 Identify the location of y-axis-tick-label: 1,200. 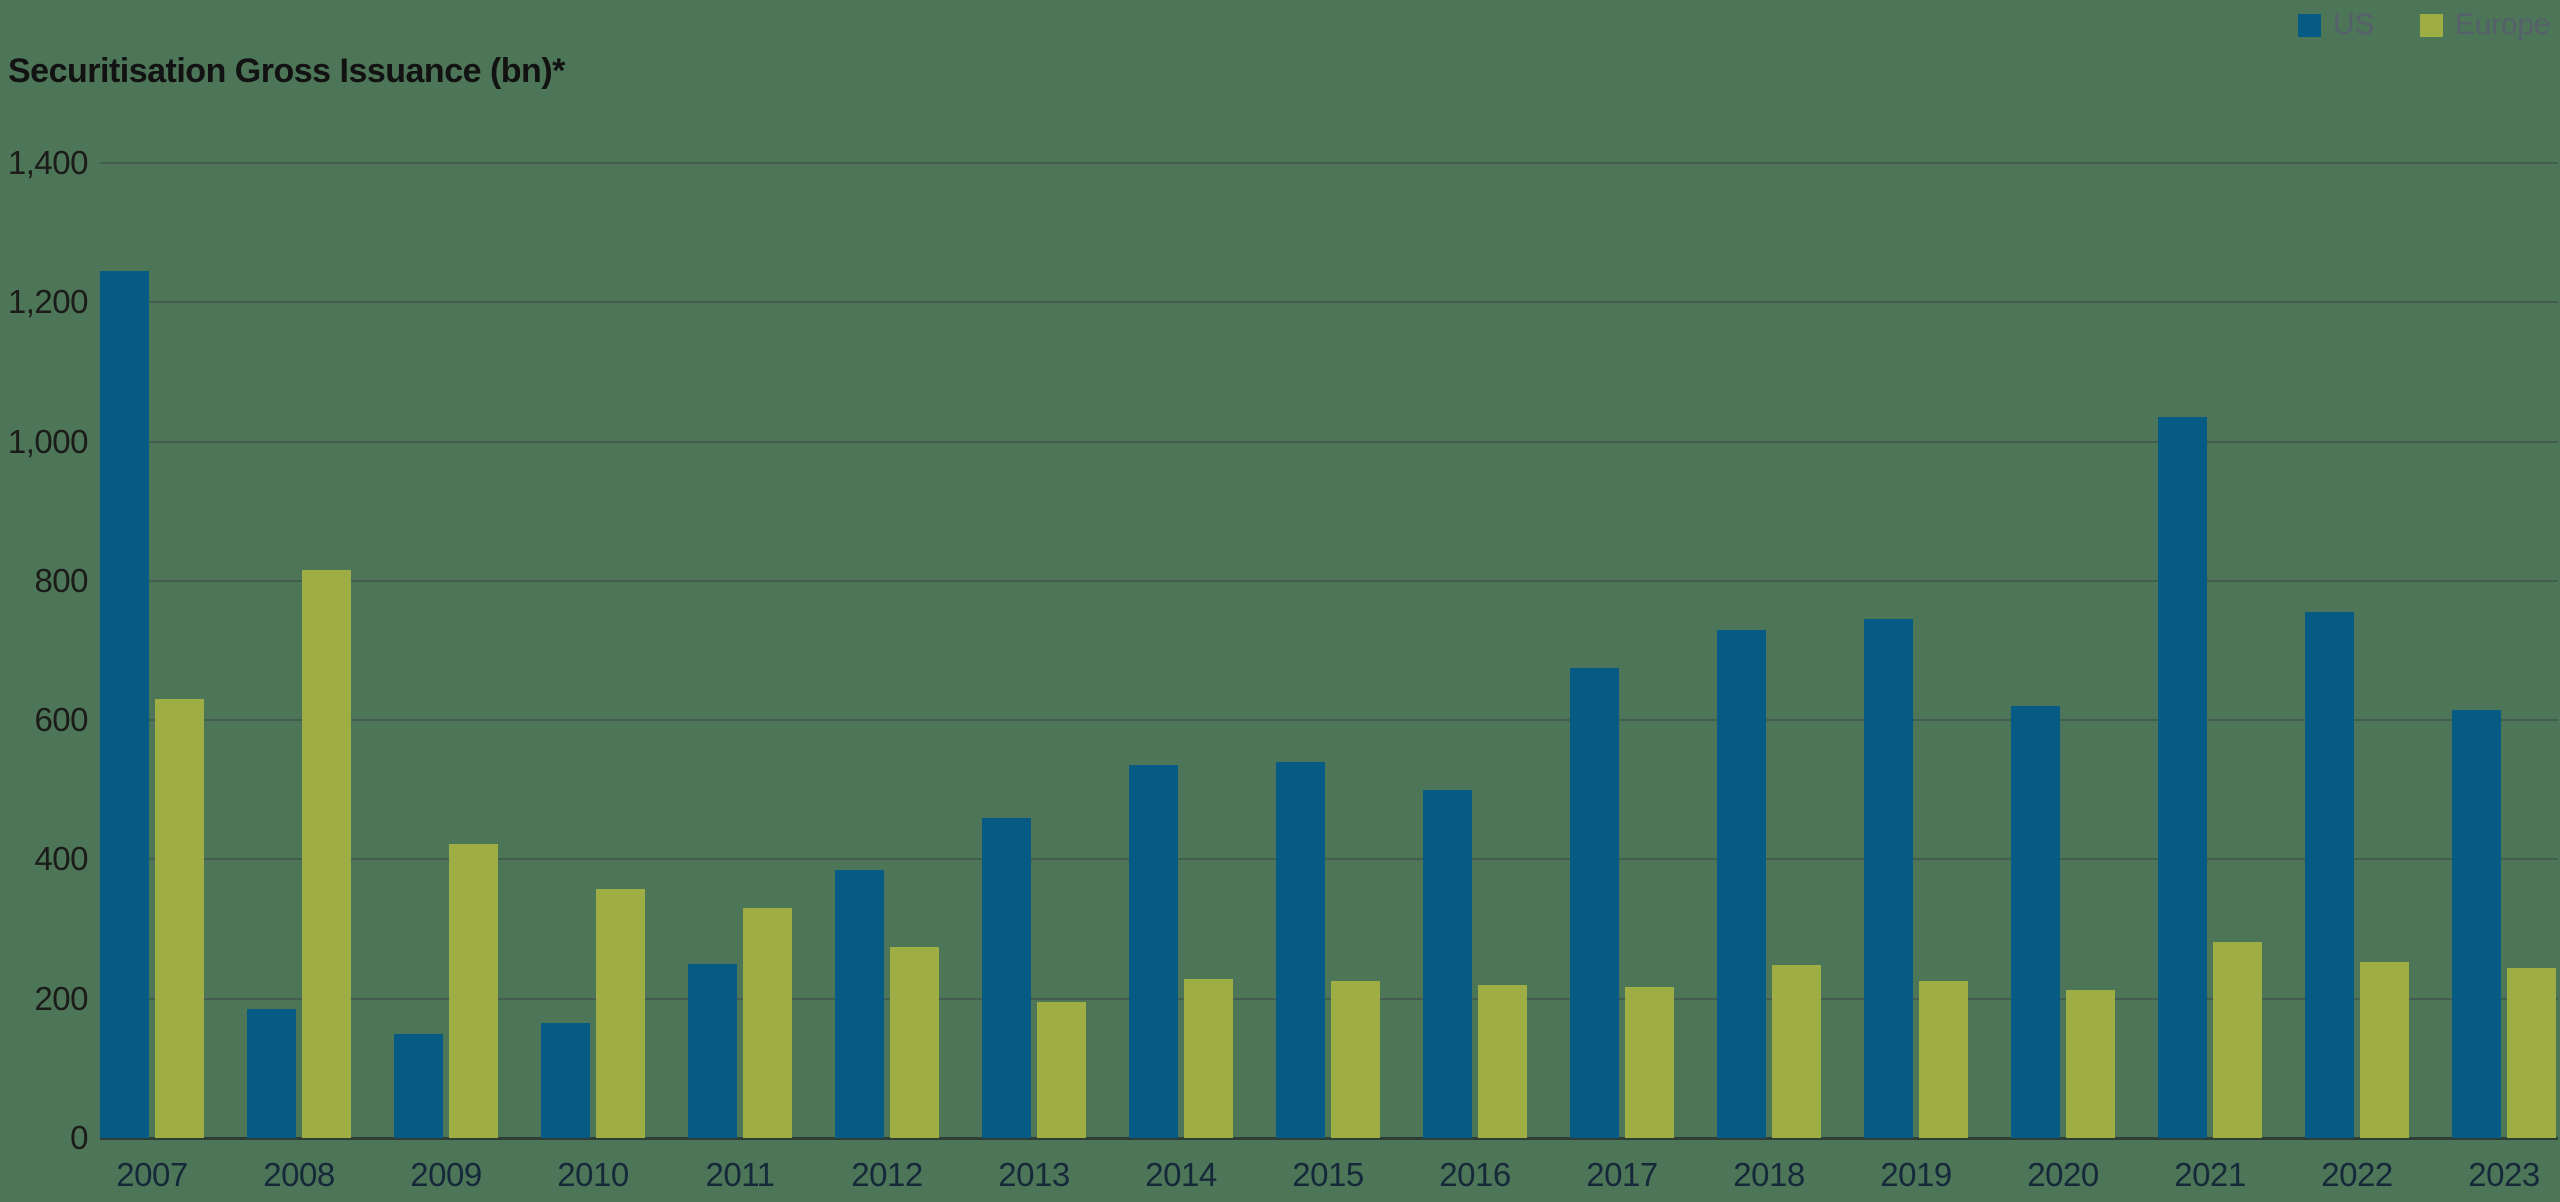
(48, 302).